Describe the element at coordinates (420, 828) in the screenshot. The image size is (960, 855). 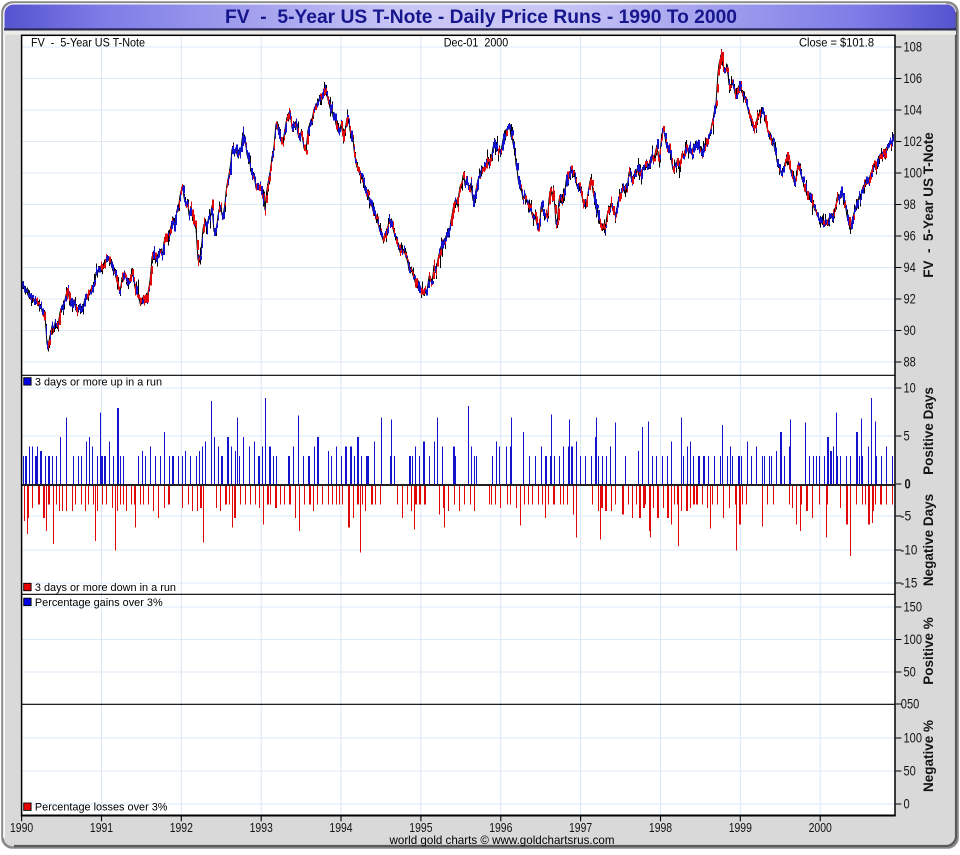
I see `svg-text: 1995` at that location.